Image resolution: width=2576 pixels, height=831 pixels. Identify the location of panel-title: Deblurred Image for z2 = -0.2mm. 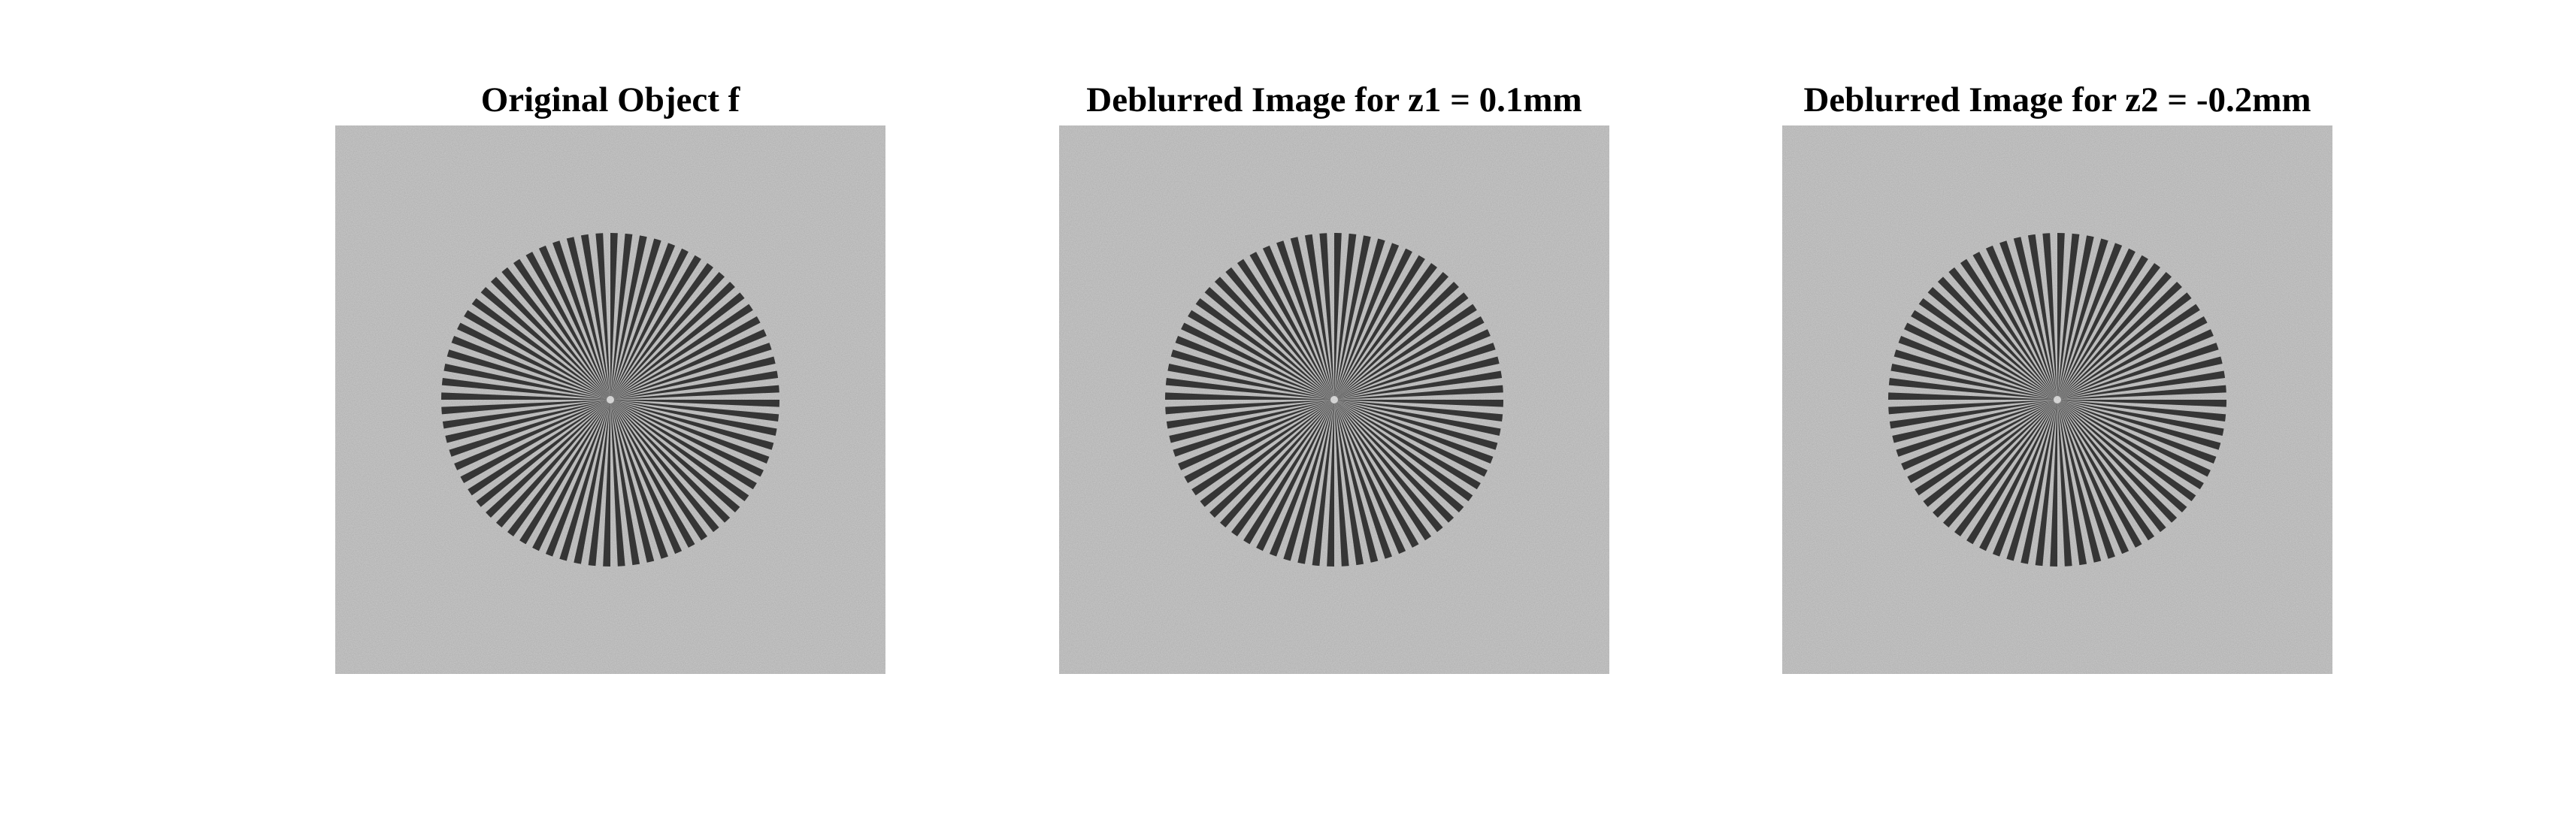
(2057, 99).